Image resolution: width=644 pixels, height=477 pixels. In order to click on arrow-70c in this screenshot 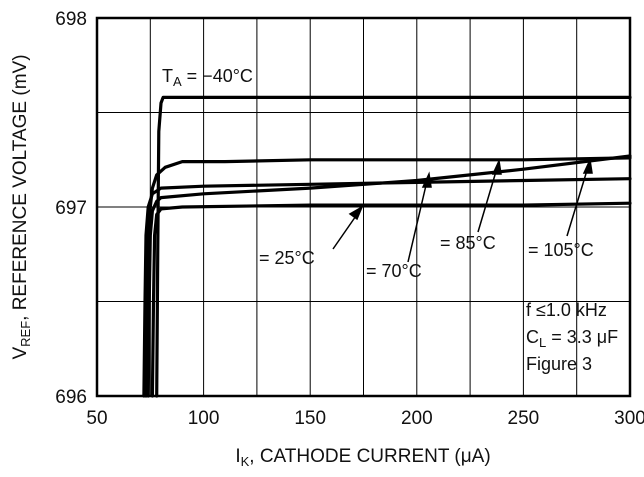, I will do `click(417, 221)`.